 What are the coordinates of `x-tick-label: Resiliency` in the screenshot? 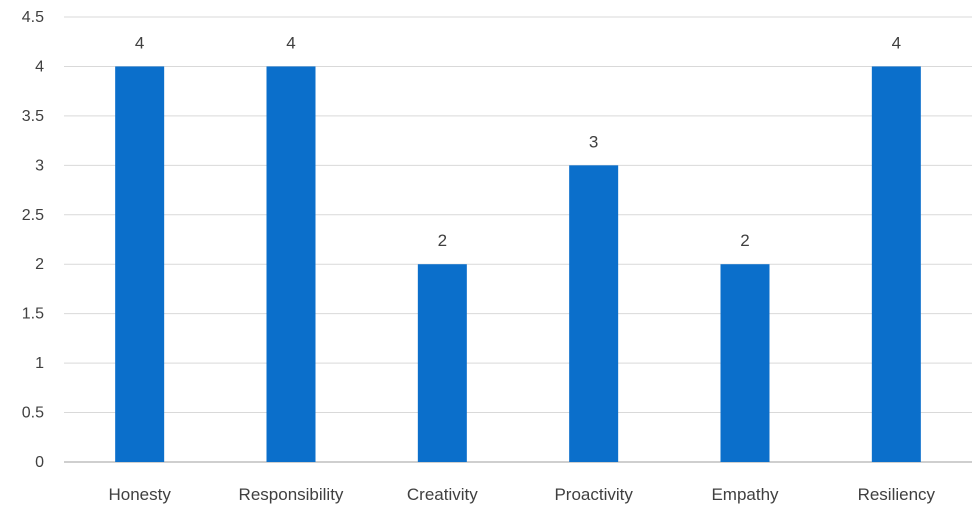 It's located at (897, 494).